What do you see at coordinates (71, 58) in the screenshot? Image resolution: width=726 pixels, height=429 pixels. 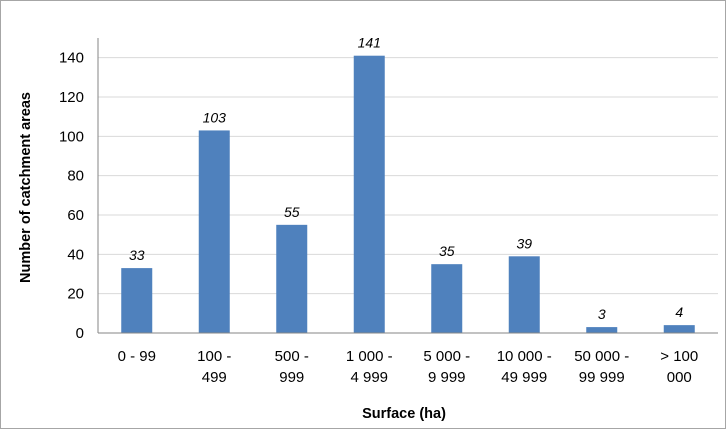 I see `y-tick-label: 140` at bounding box center [71, 58].